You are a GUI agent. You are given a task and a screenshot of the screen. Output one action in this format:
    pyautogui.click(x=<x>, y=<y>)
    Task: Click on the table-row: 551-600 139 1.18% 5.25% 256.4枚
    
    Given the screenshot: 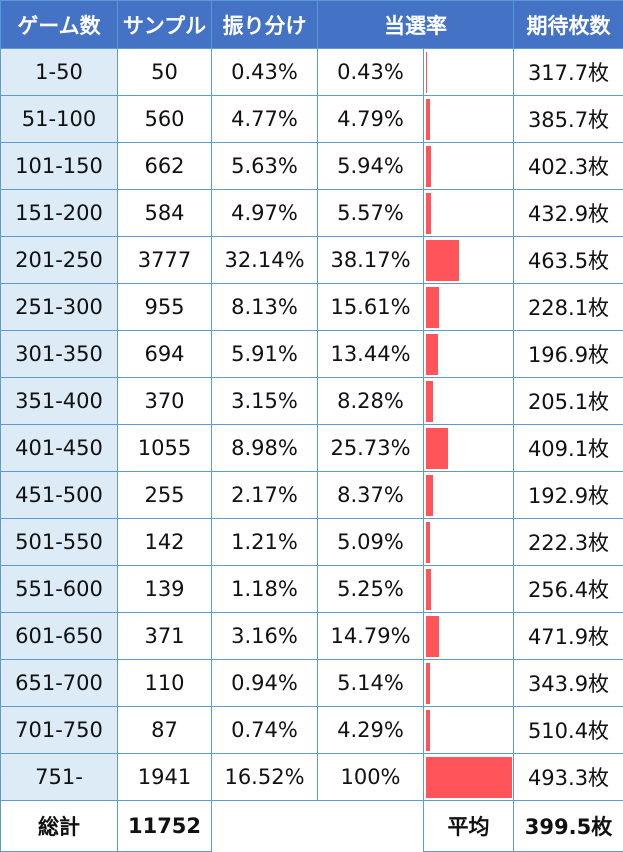 What is the action you would take?
    pyautogui.click(x=311, y=589)
    